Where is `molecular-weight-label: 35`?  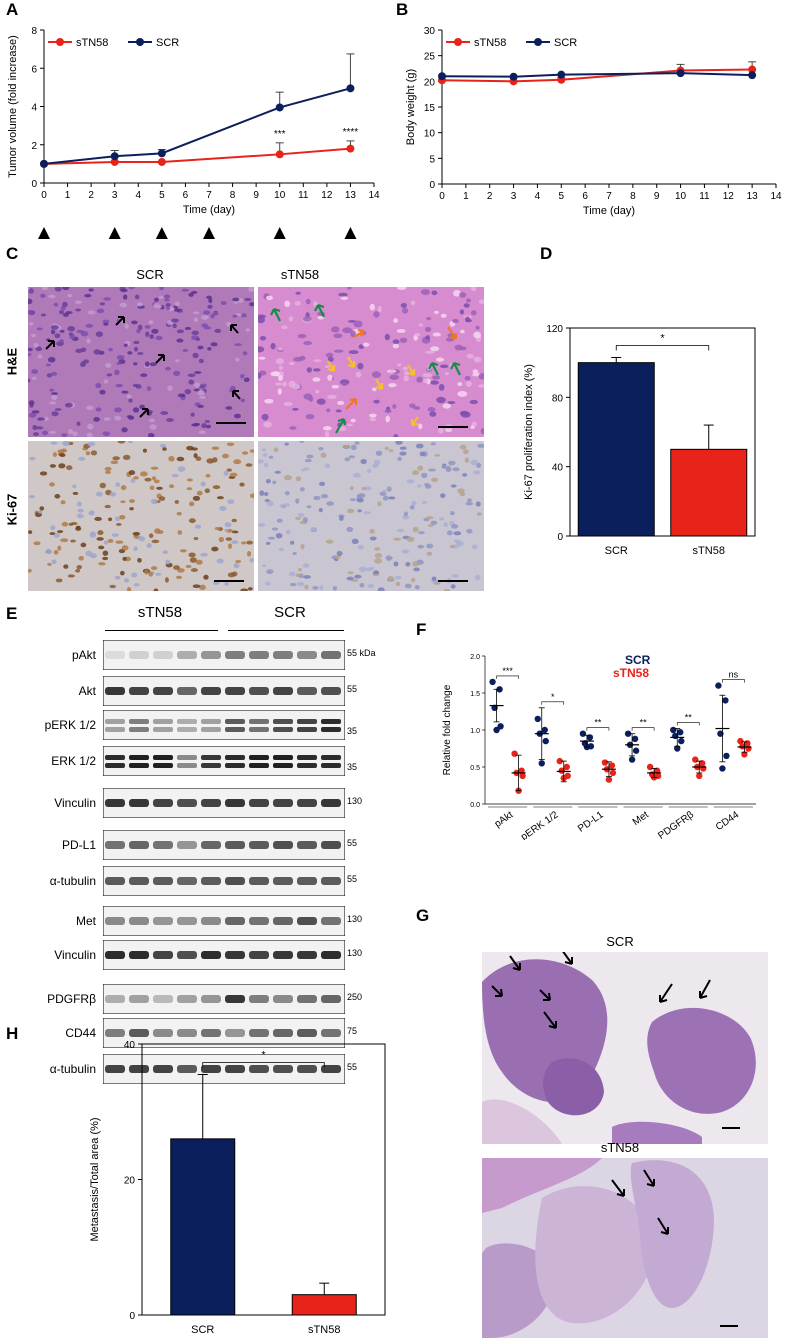
molecular-weight-label: 35 is located at coordinates (352, 767).